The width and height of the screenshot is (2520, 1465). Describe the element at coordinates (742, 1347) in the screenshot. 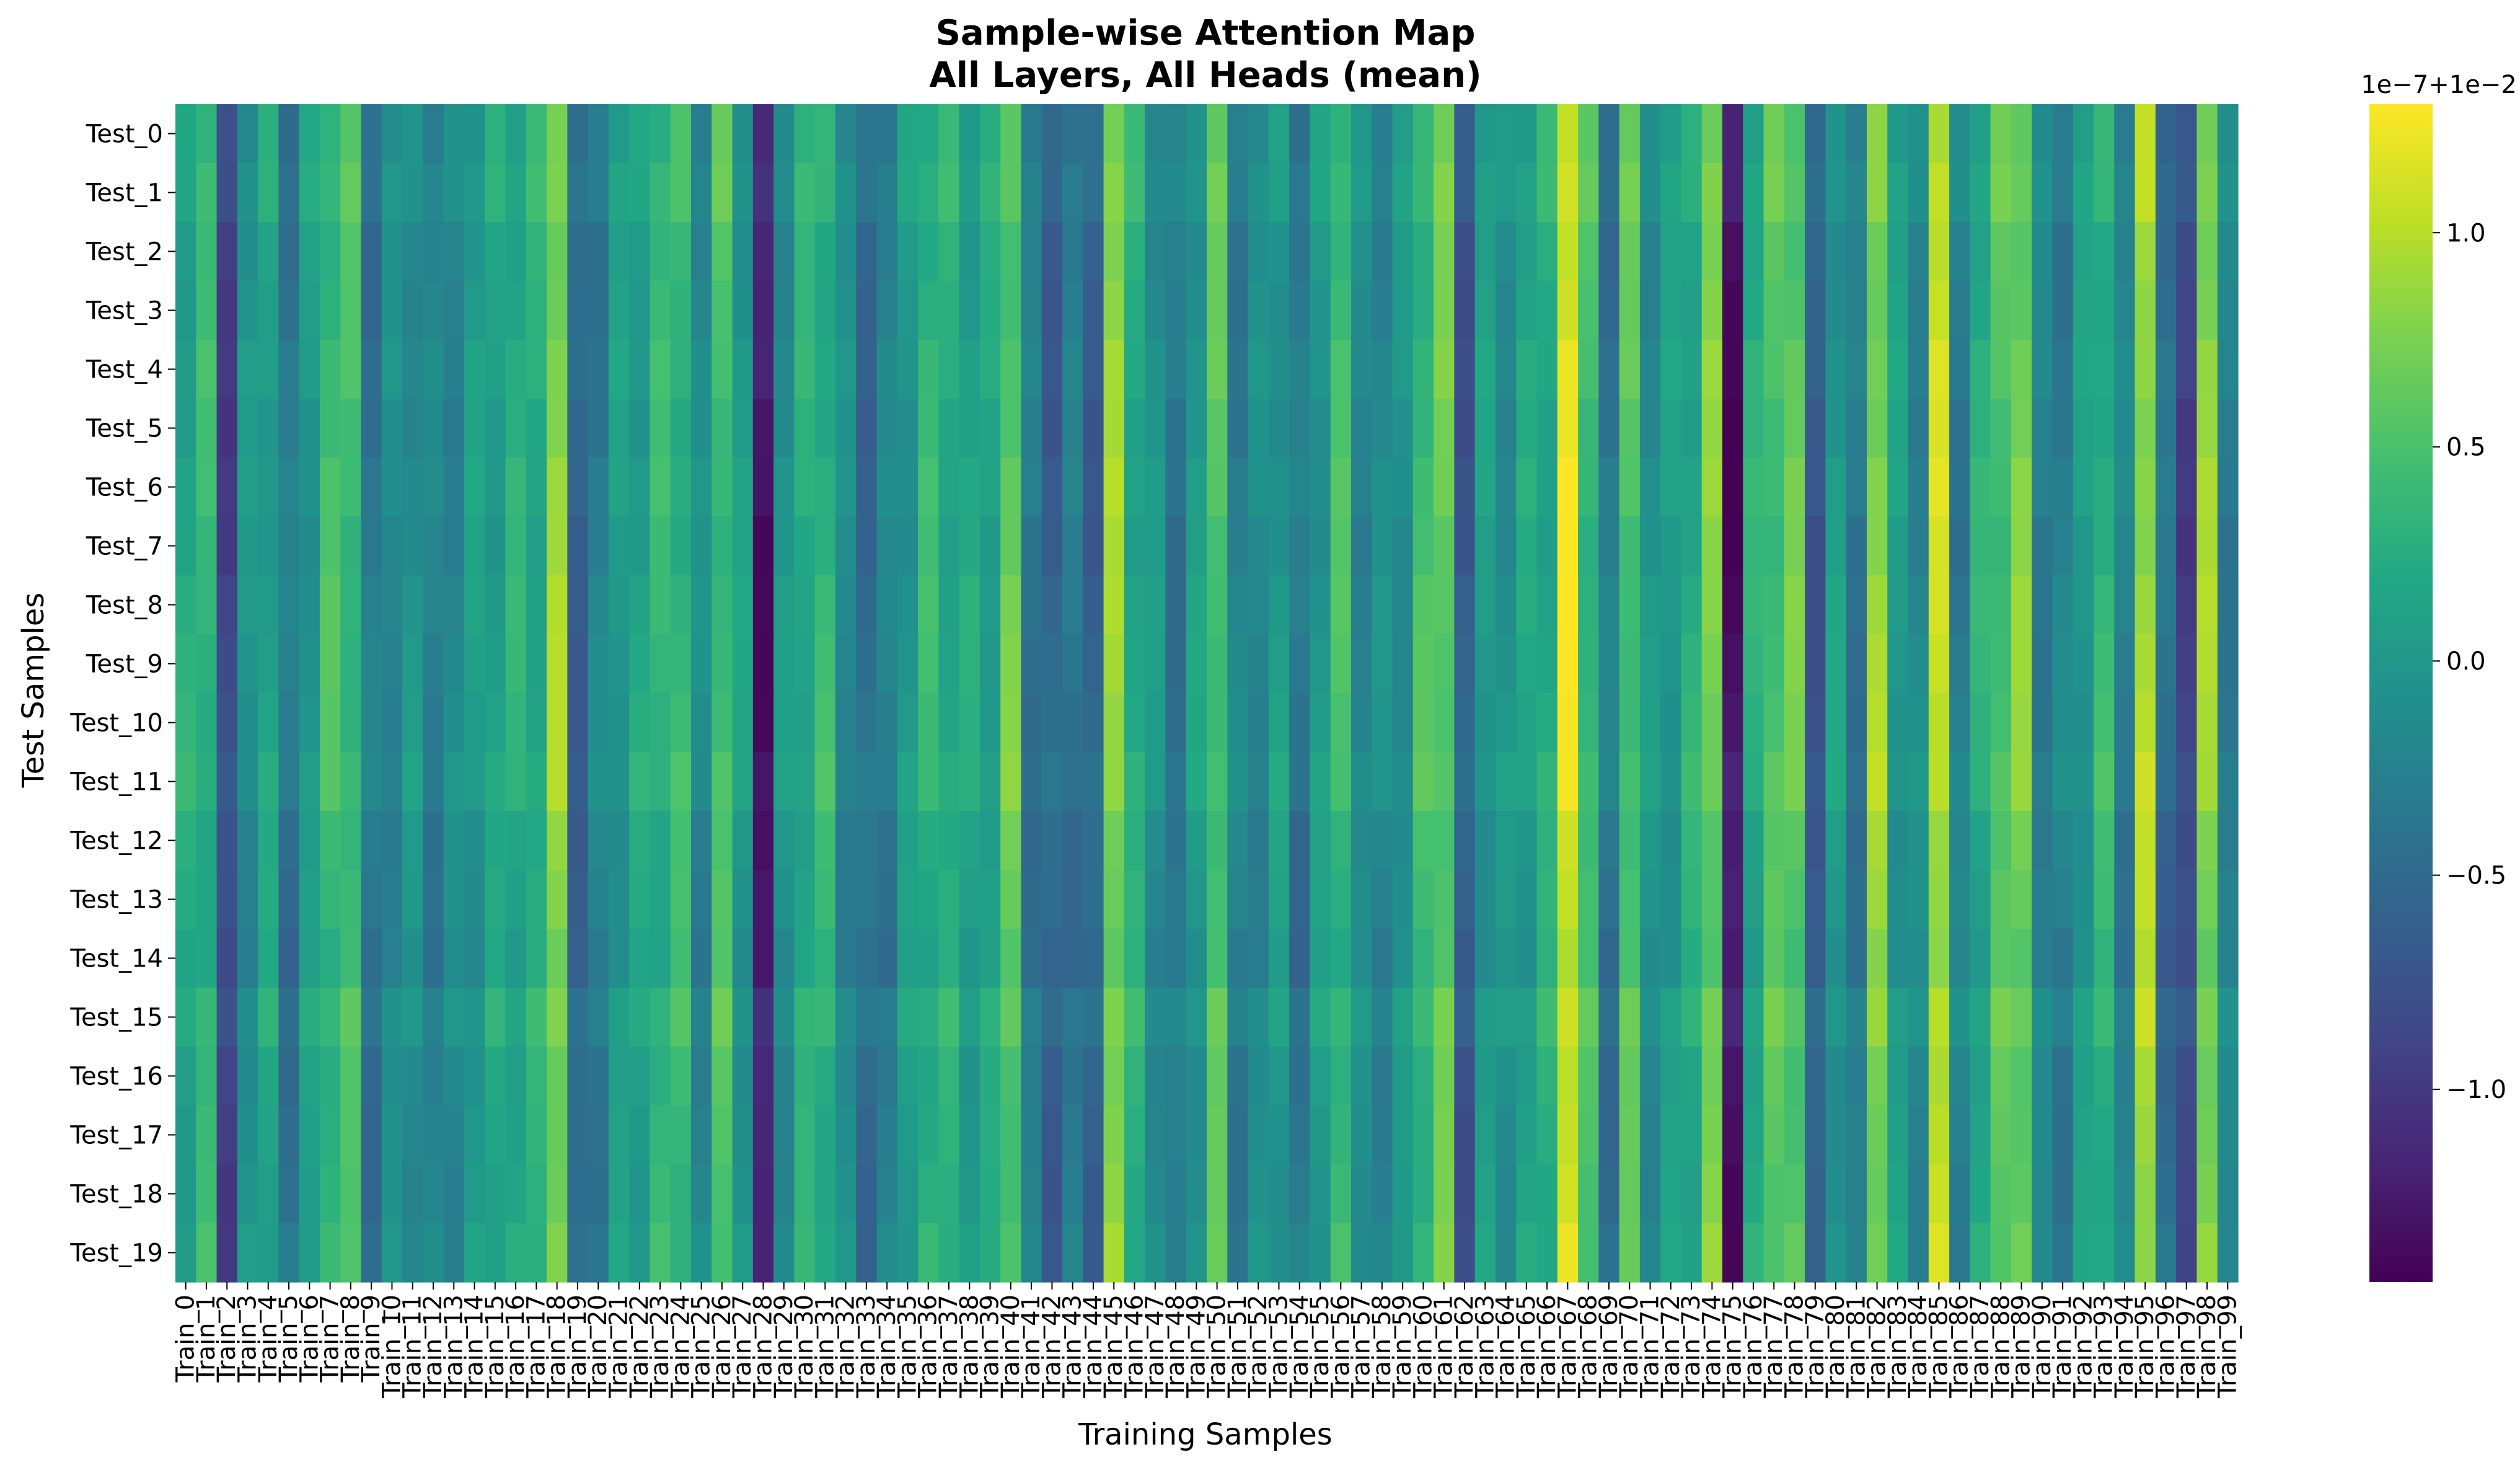

I see `x-tick-label: Train_27` at that location.